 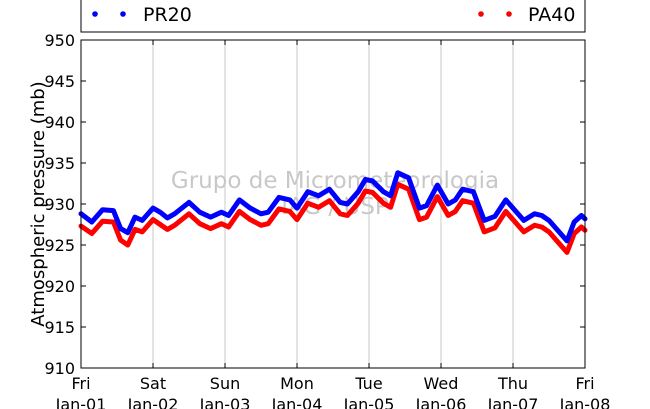 I want to click on legend-label-pa40: PA40, so click(x=551, y=15).